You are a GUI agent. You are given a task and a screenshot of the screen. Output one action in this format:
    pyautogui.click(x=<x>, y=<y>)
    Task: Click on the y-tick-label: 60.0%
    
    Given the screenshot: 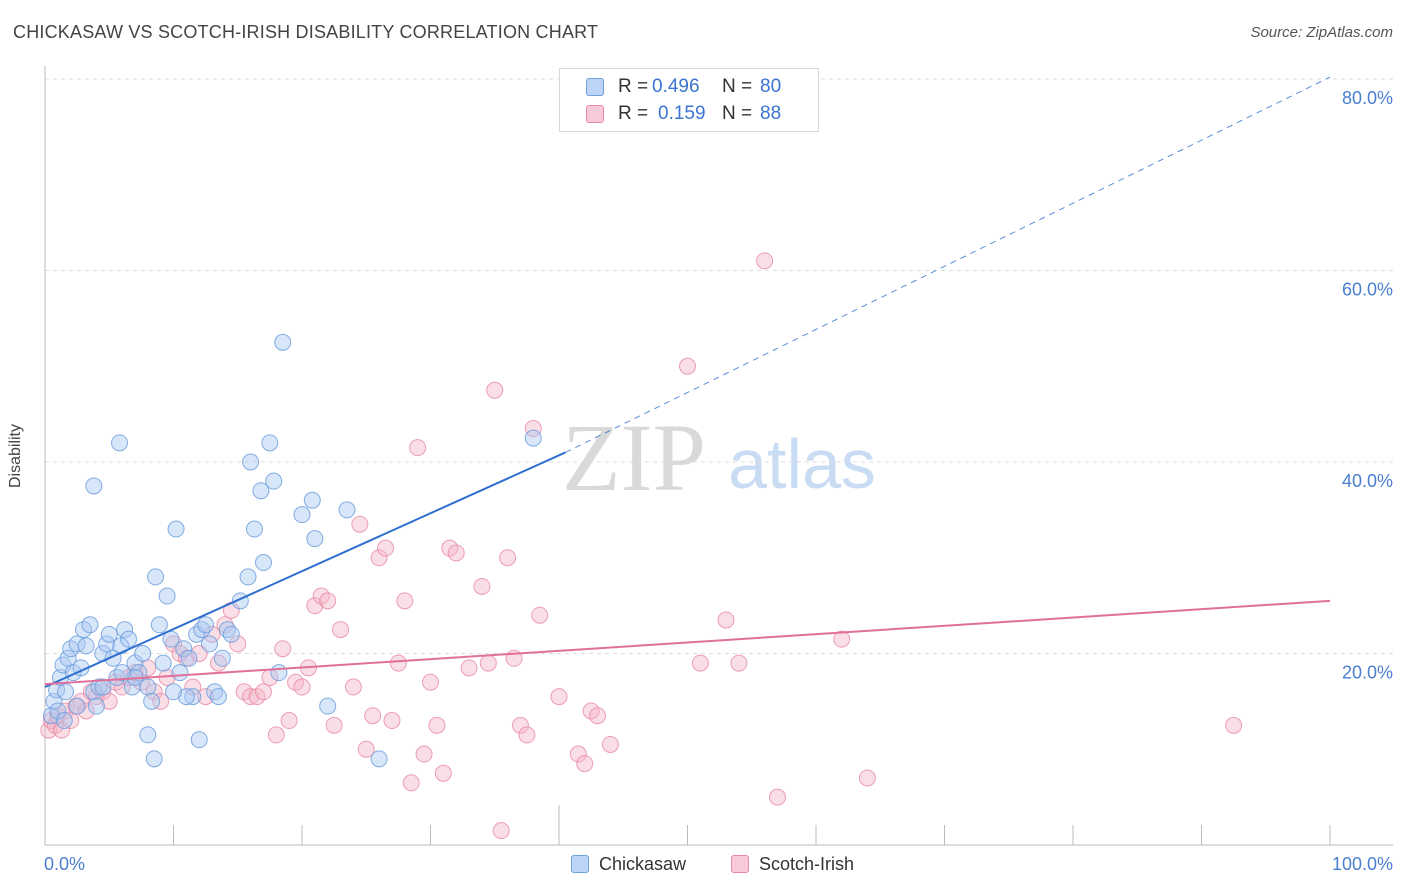 What is the action you would take?
    pyautogui.click(x=1367, y=290)
    